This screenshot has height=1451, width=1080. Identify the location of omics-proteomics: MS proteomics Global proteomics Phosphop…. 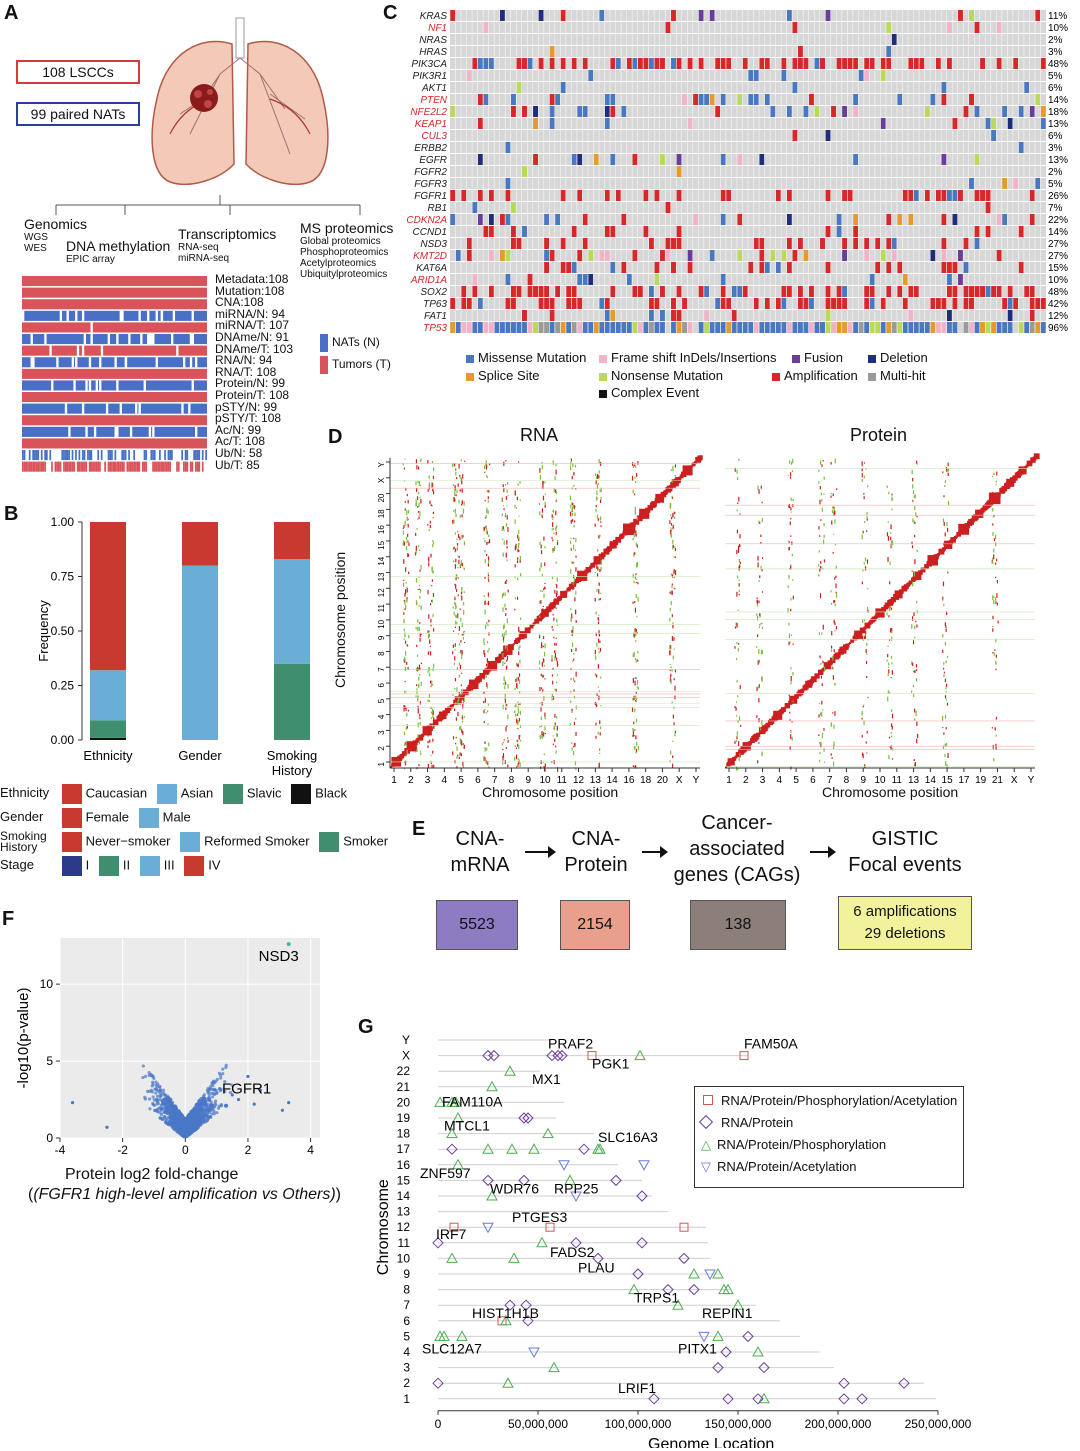
(346, 250).